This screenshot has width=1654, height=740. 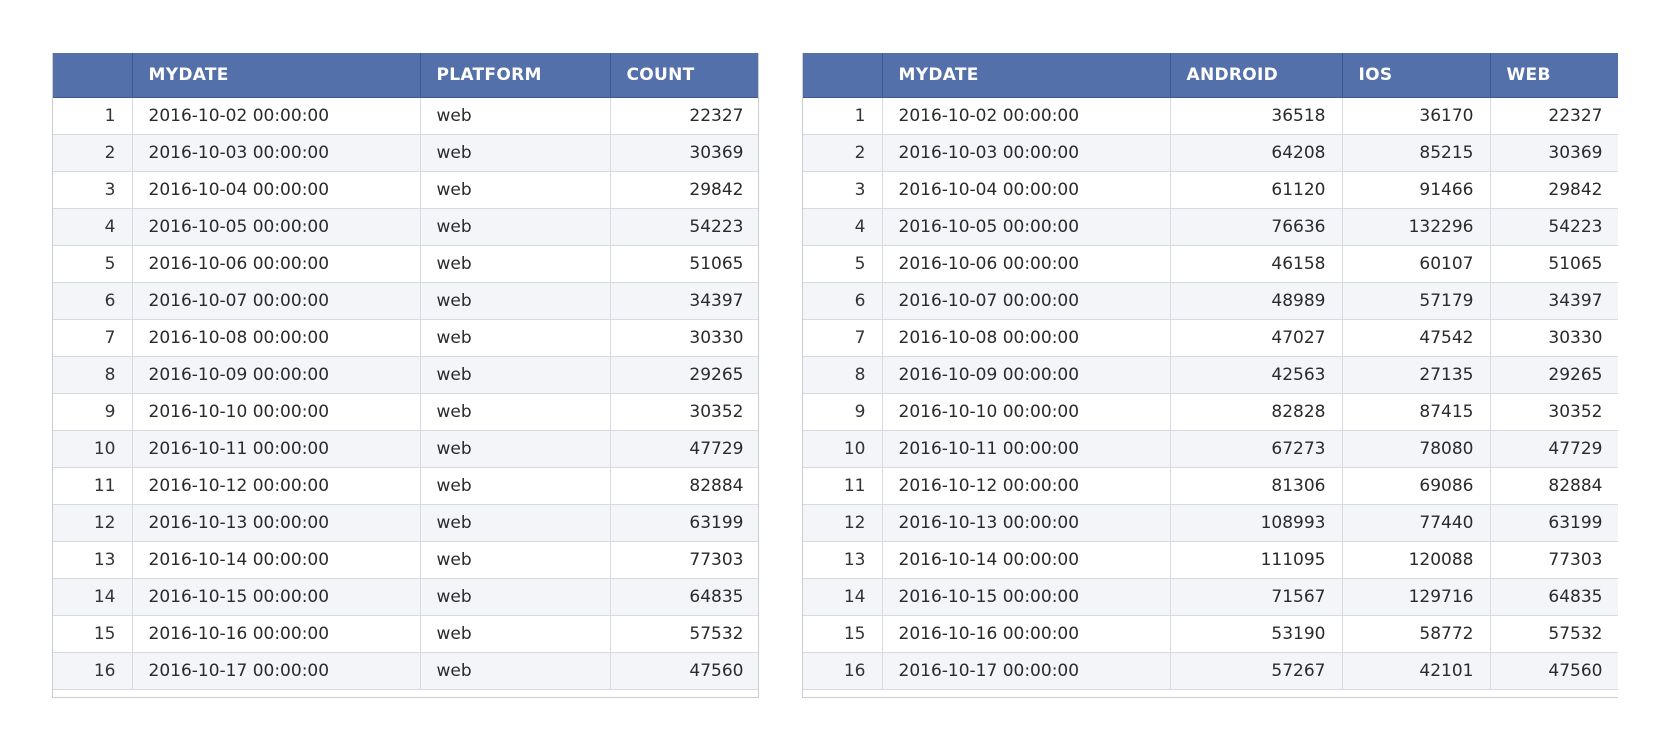 I want to click on count-cell: 54223, so click(x=684, y=227).